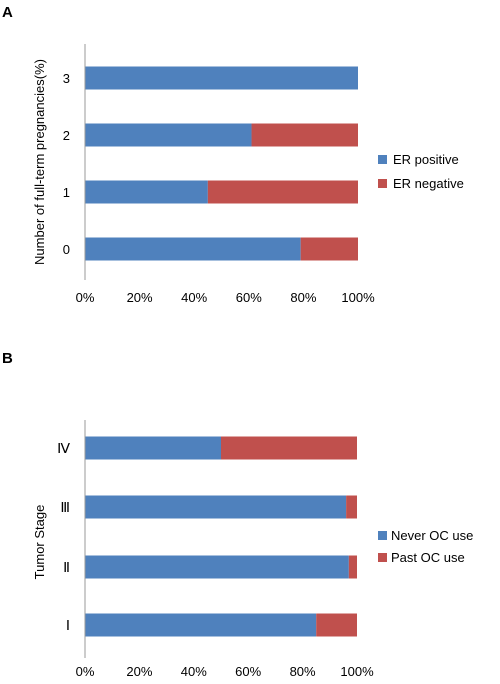 Image resolution: width=500 pixels, height=684 pixels. Describe the element at coordinates (7, 358) in the screenshot. I see `panel-b-label: B` at that location.